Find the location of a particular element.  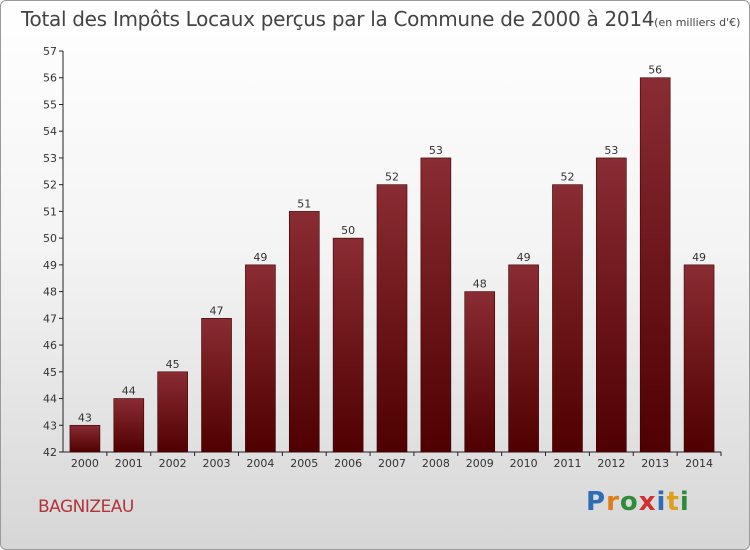

bar-2003 is located at coordinates (216, 385).